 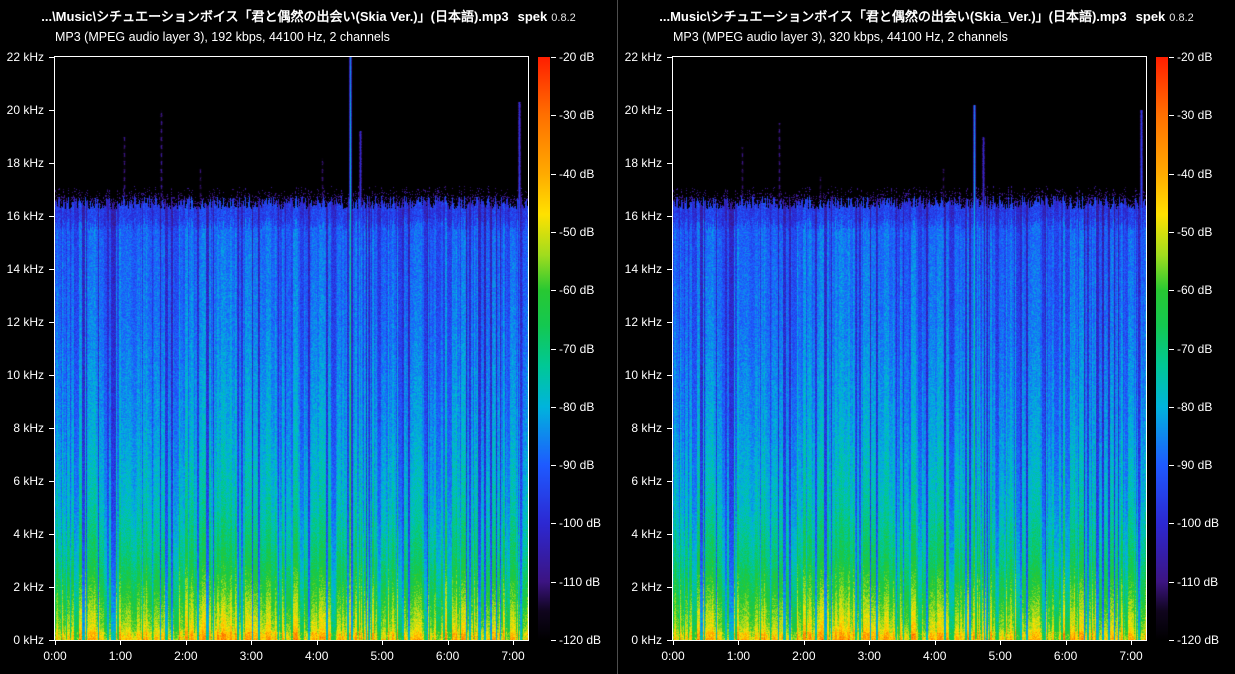 I want to click on time-axis-label: 3:00, so click(x=251, y=656).